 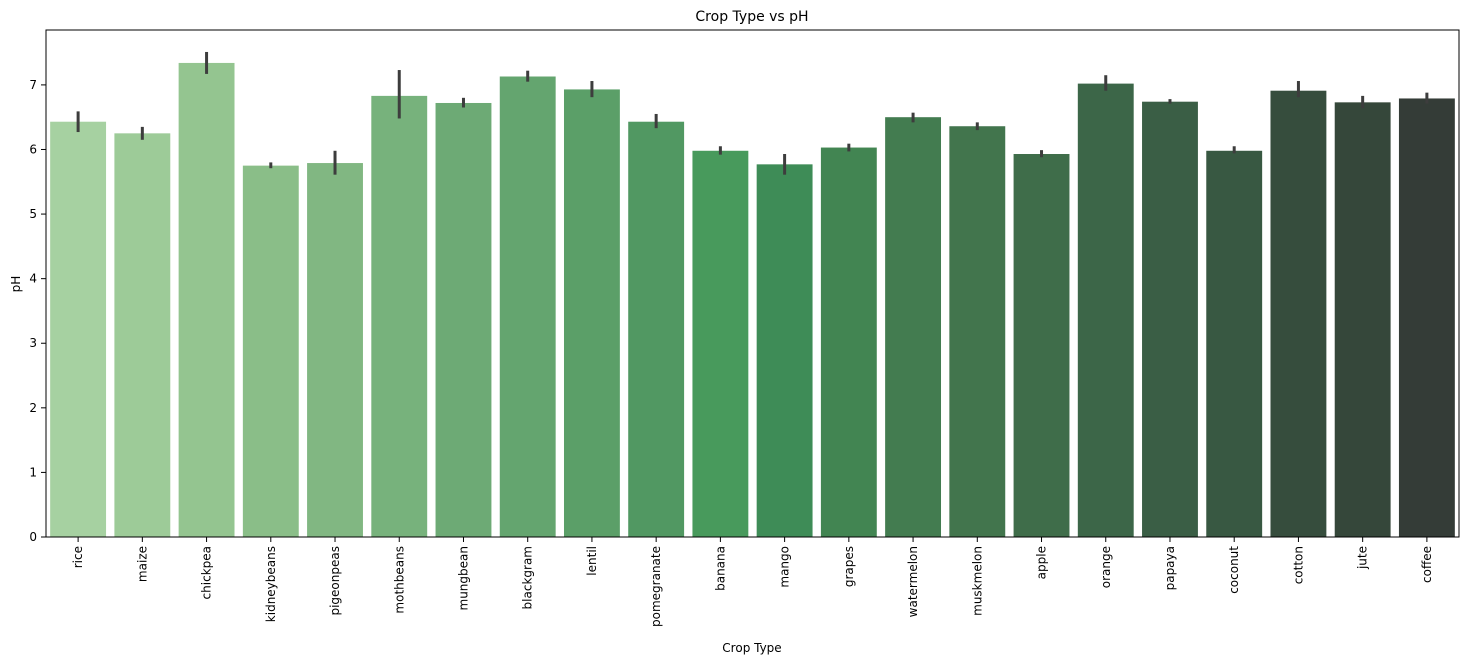 What do you see at coordinates (463, 578) in the screenshot?
I see `x-tick-label: mungbean` at bounding box center [463, 578].